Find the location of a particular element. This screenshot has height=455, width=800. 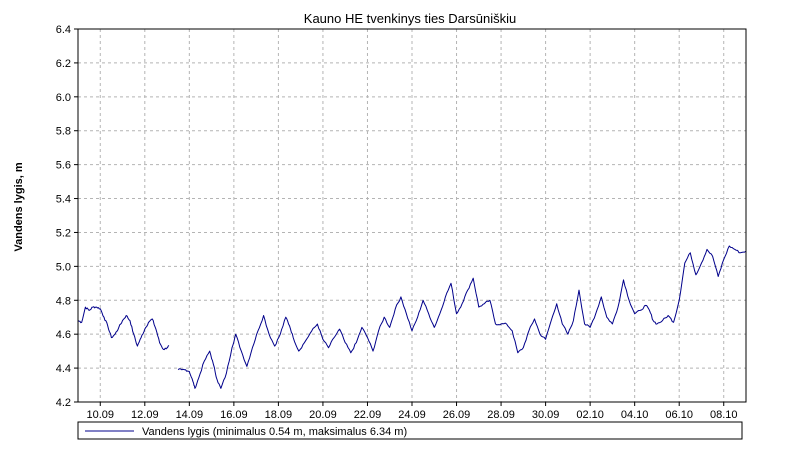

x-tick-label: 20.09 is located at coordinates (323, 415).